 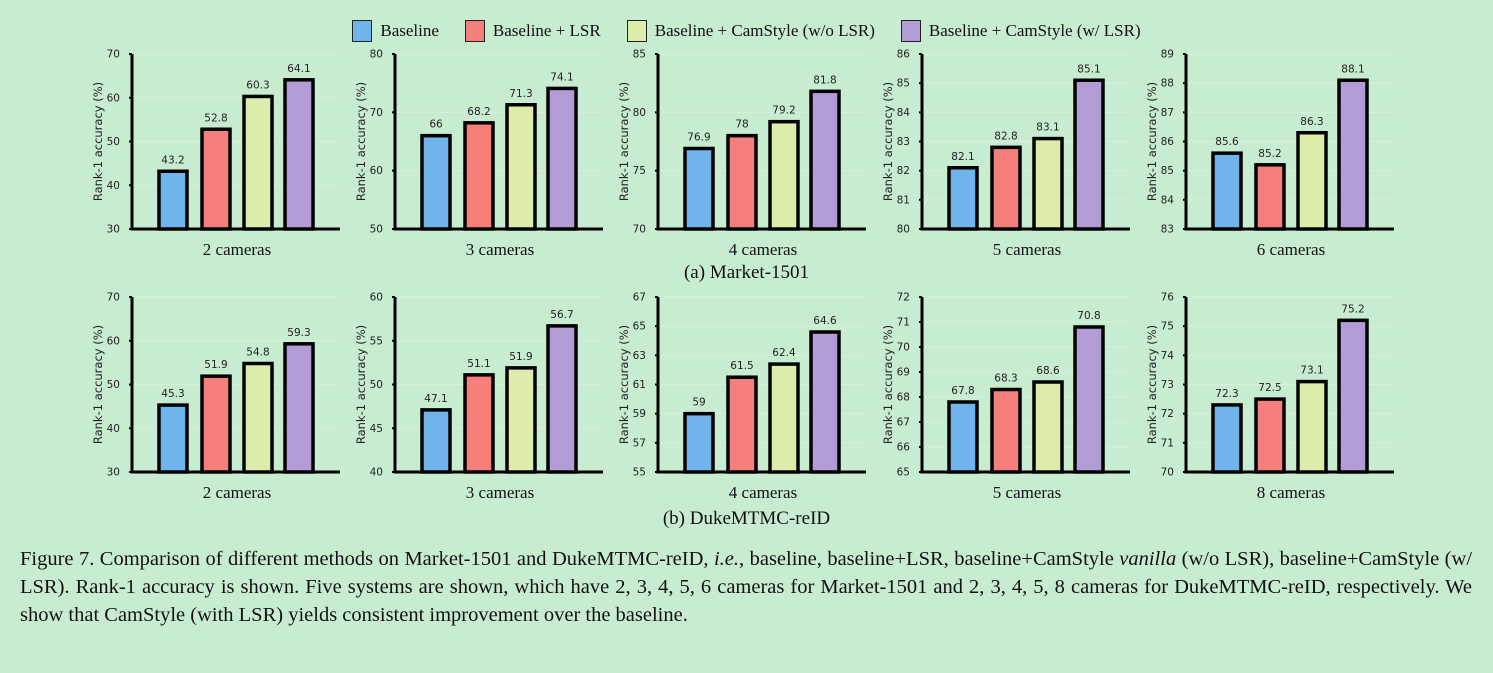 I want to click on subcaption-dukemtmc-reid: (b) DukeMTMC-reID, so click(x=746, y=518).